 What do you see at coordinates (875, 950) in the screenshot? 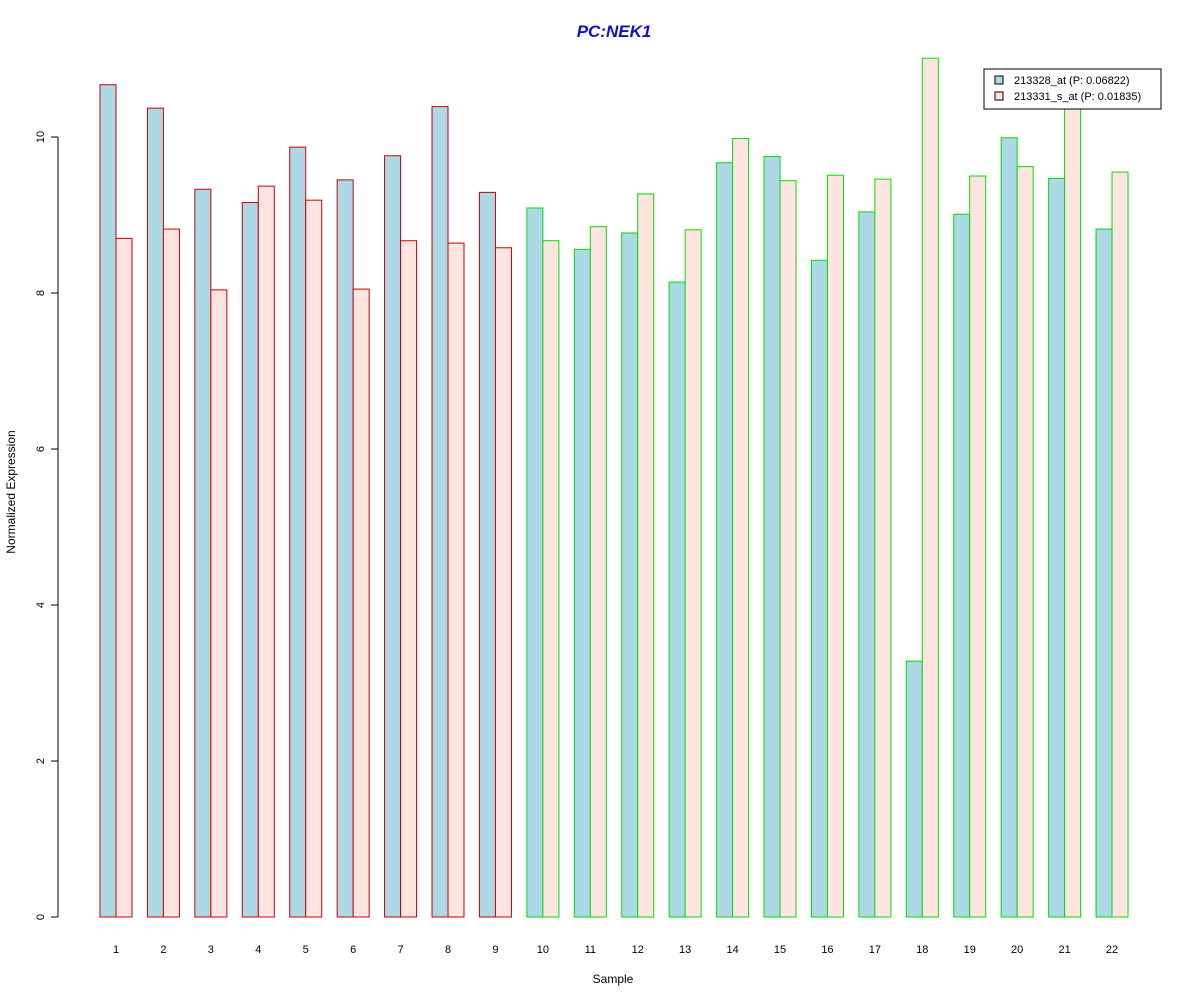
I see `x-tick-label: 17` at bounding box center [875, 950].